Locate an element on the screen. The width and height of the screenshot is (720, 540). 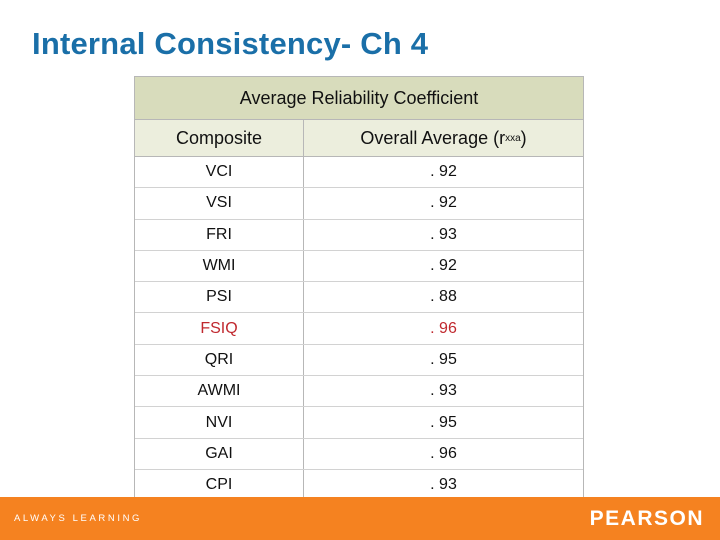
table-caption: Average Reliability Coefficient is located at coordinates (359, 98).